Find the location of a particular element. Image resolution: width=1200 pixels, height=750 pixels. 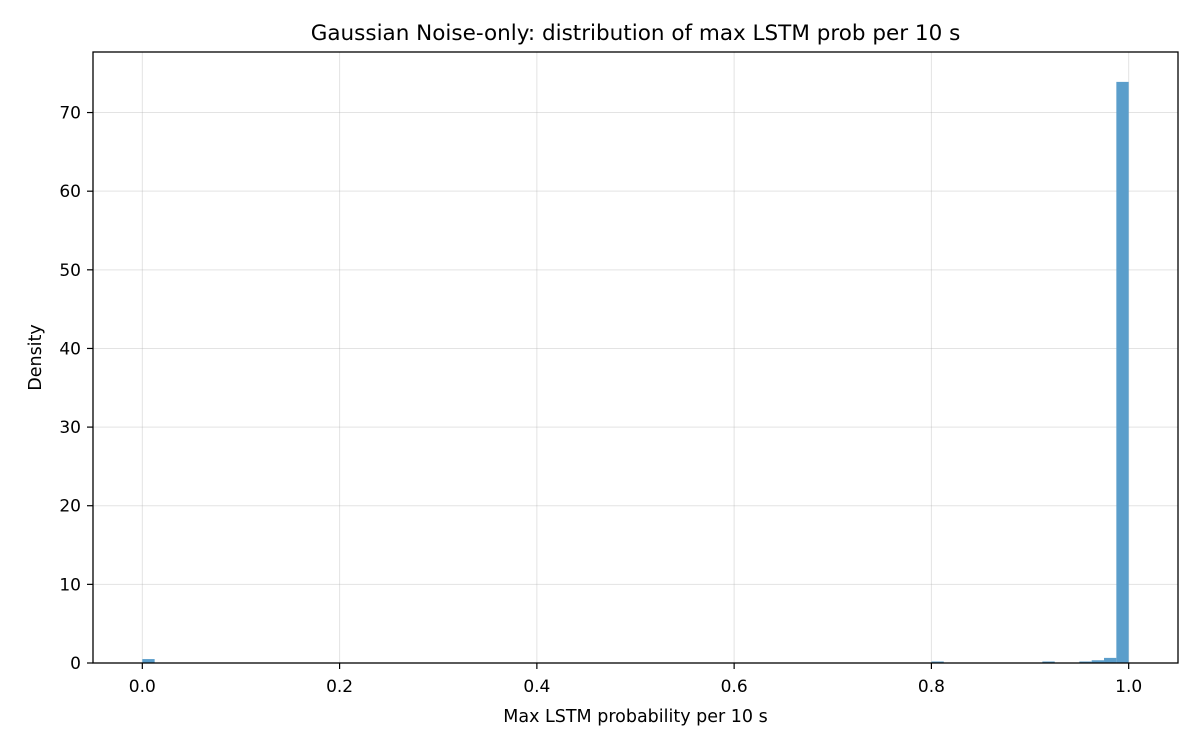

y-tick-label: 40 is located at coordinates (70, 349).